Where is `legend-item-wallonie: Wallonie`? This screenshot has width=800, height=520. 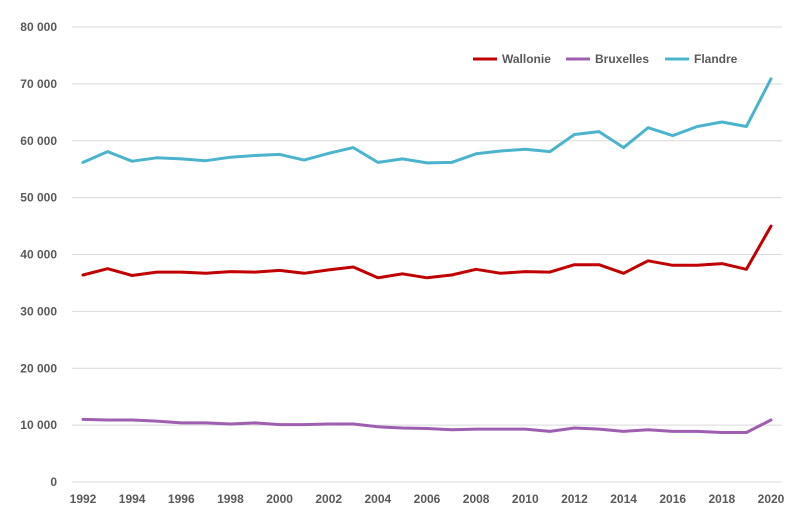 legend-item-wallonie: Wallonie is located at coordinates (512, 59).